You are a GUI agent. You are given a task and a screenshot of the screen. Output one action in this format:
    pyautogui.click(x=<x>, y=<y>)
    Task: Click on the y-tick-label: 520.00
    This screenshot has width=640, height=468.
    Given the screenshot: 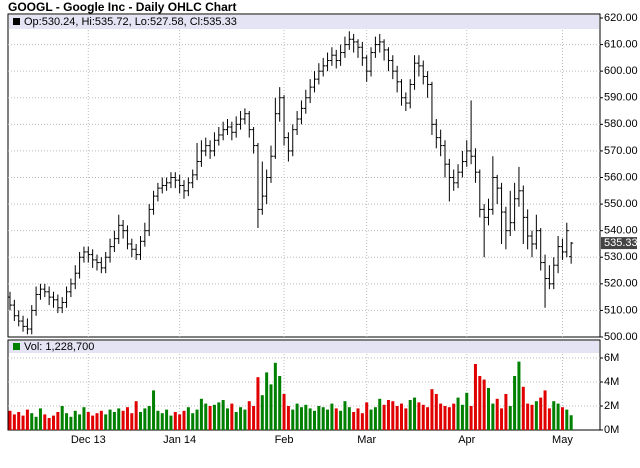 What is the action you would take?
    pyautogui.click(x=621, y=284)
    